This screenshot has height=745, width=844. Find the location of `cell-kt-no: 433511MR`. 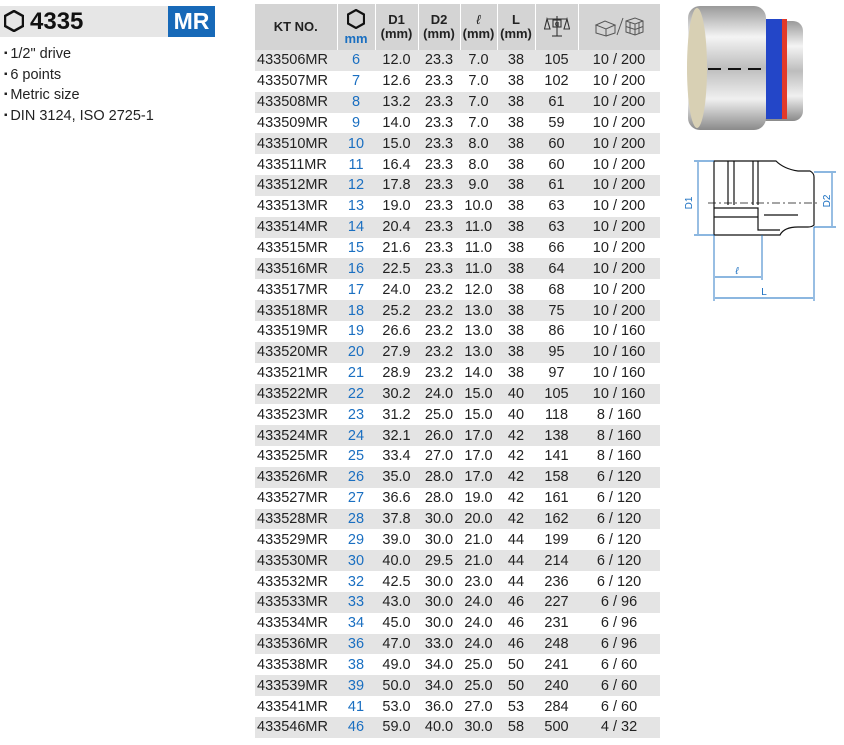

cell-kt-no: 433511MR is located at coordinates (292, 164).